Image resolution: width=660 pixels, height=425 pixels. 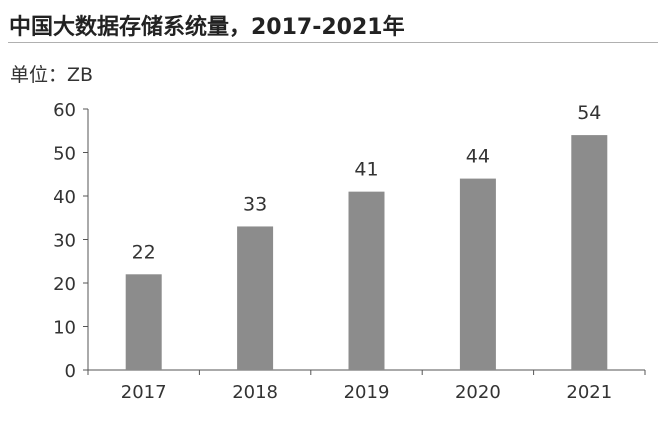 What do you see at coordinates (52, 75) in the screenshot?
I see `unit-label: 单位：ZB` at bounding box center [52, 75].